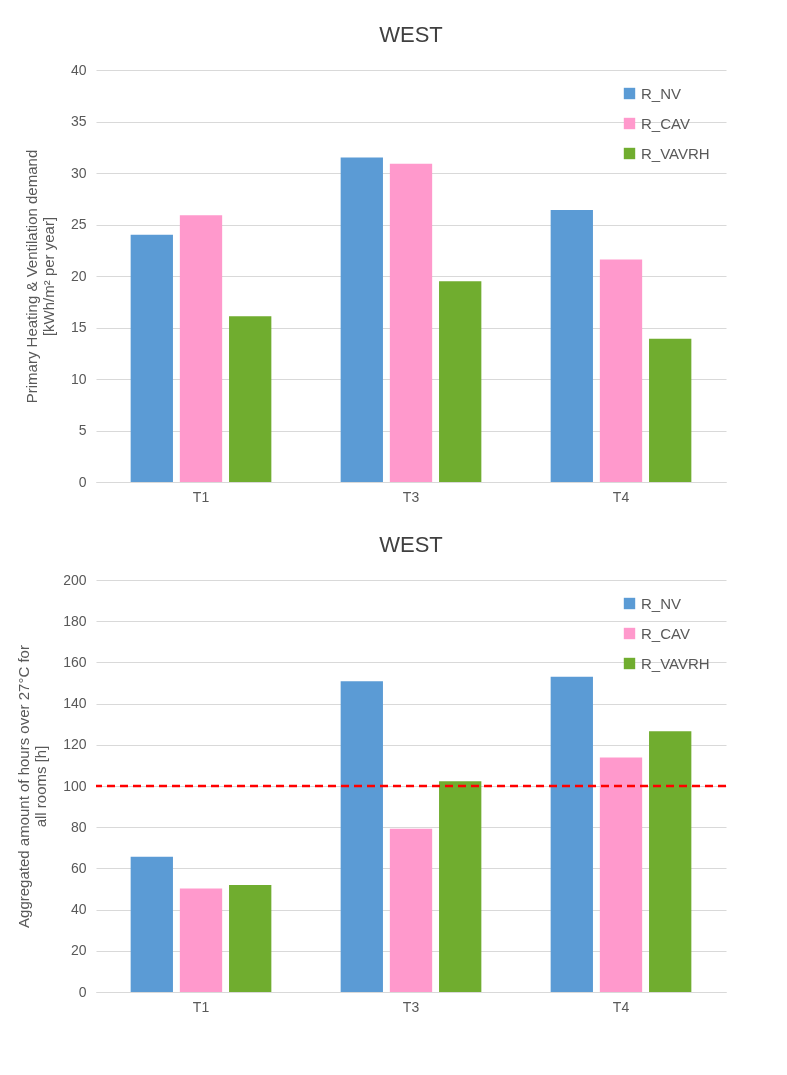 The image size is (787, 1075). Describe the element at coordinates (39, 276) in the screenshot. I see `y-axis-title: Primary Heating & Ventilation demand [kWh/m² per year]` at that location.